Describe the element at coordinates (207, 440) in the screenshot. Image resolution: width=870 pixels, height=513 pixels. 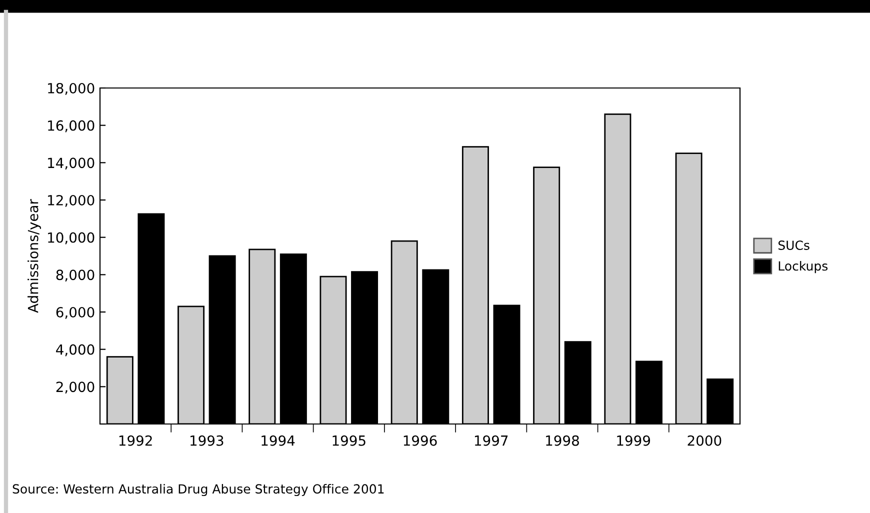
I see `x-tick-label: 1993` at that location.